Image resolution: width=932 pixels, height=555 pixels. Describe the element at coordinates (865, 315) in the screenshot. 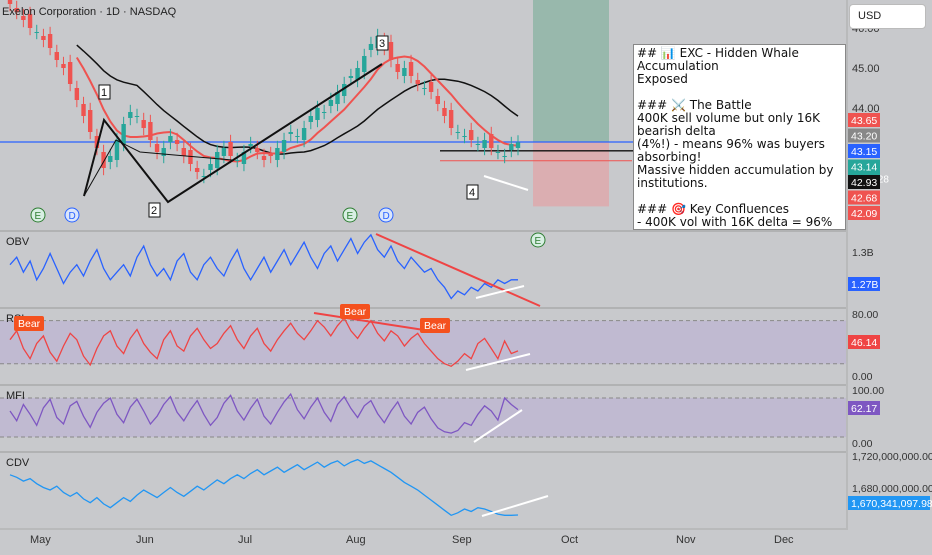

I see `indicator-tick-label: 80.00` at that location.